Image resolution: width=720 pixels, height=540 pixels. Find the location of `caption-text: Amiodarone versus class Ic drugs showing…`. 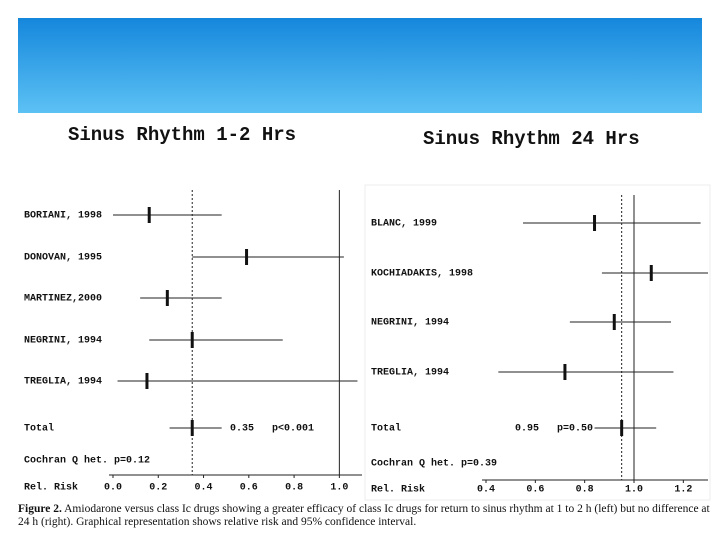

caption-text: Amiodarone versus class Ic drugs showing… is located at coordinates (364, 515).